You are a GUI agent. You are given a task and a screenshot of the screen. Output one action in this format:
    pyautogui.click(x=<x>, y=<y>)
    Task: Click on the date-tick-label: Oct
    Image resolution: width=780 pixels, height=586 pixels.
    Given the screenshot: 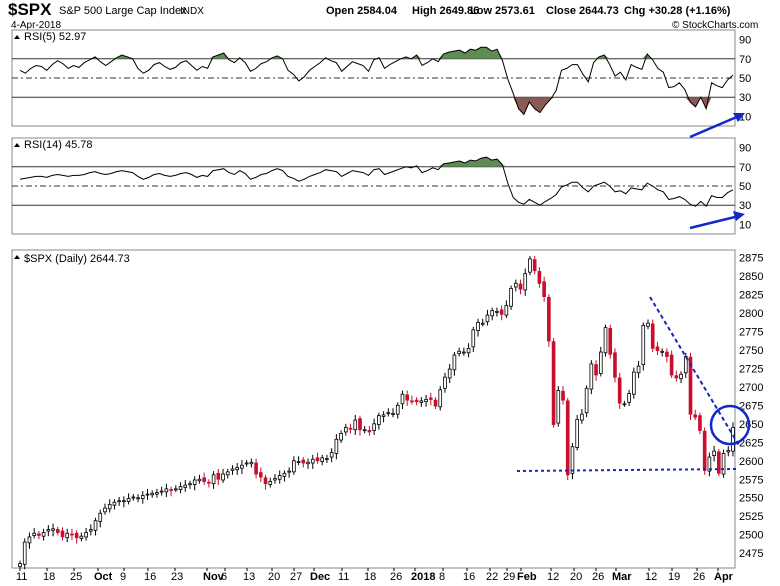 What is the action you would take?
    pyautogui.click(x=103, y=577)
    